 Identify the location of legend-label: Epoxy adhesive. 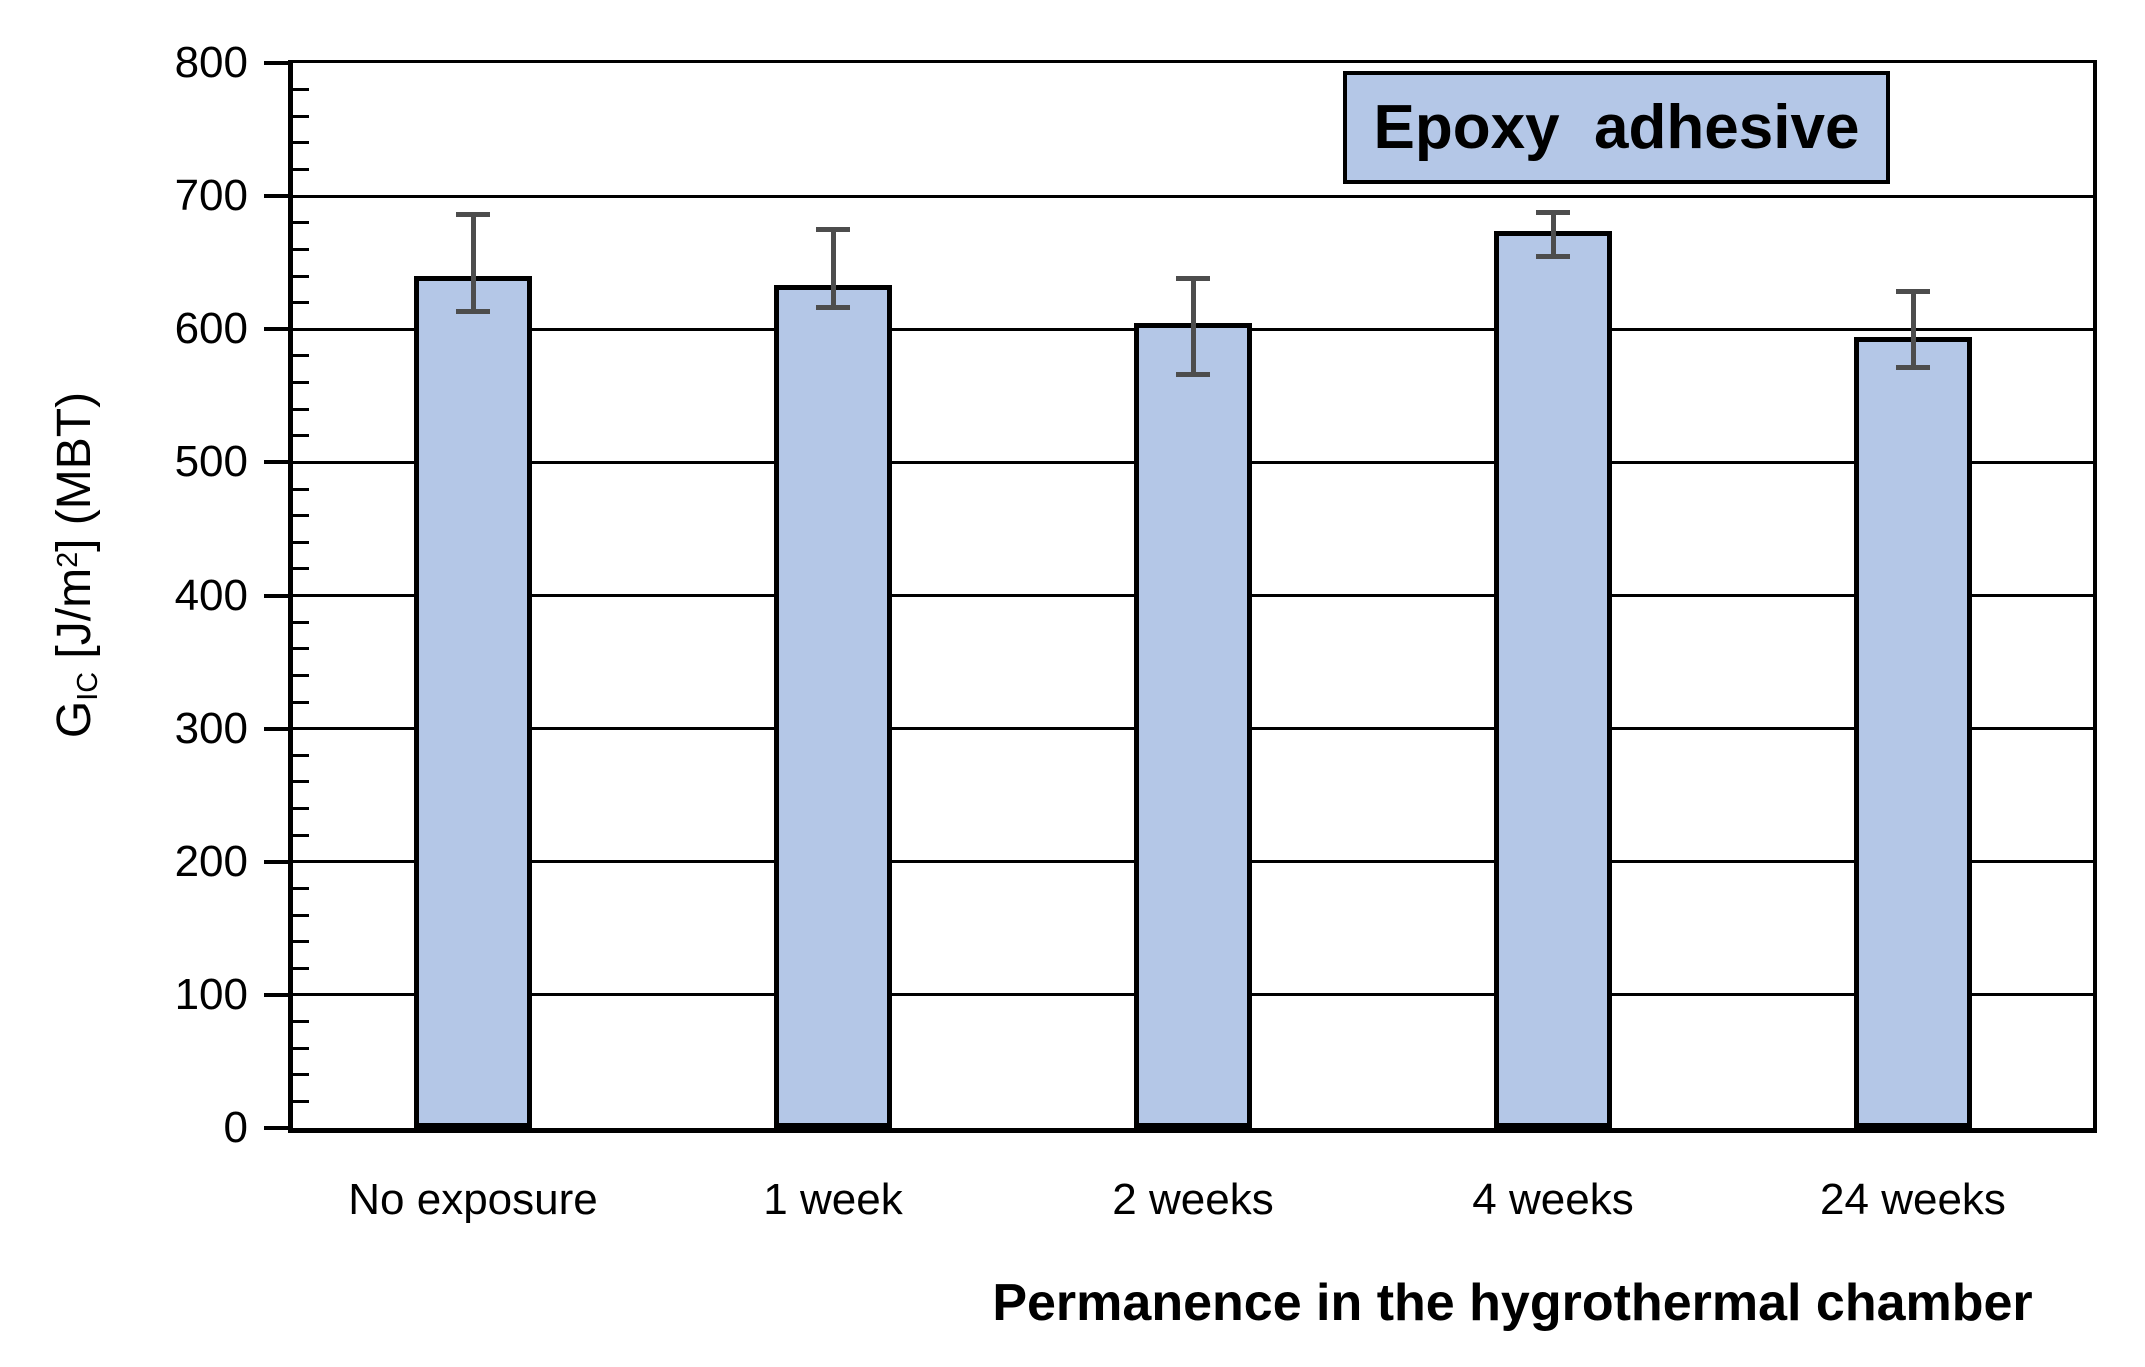
(1616, 127).